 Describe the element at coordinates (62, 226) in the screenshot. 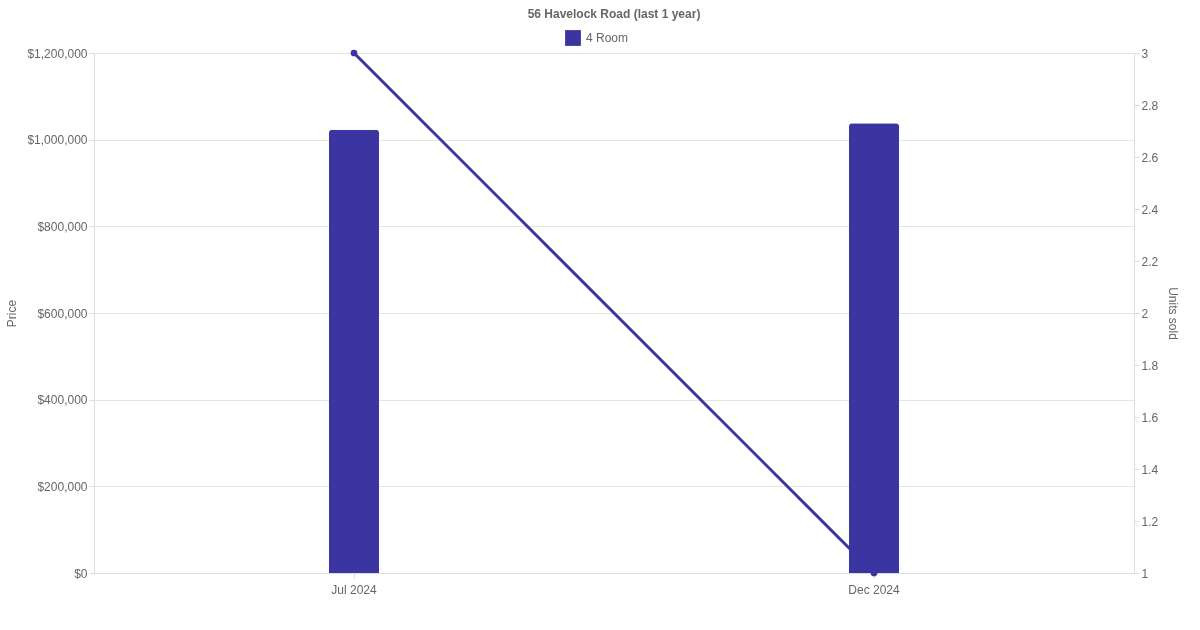

I see `y-tick-label: $800,000` at that location.